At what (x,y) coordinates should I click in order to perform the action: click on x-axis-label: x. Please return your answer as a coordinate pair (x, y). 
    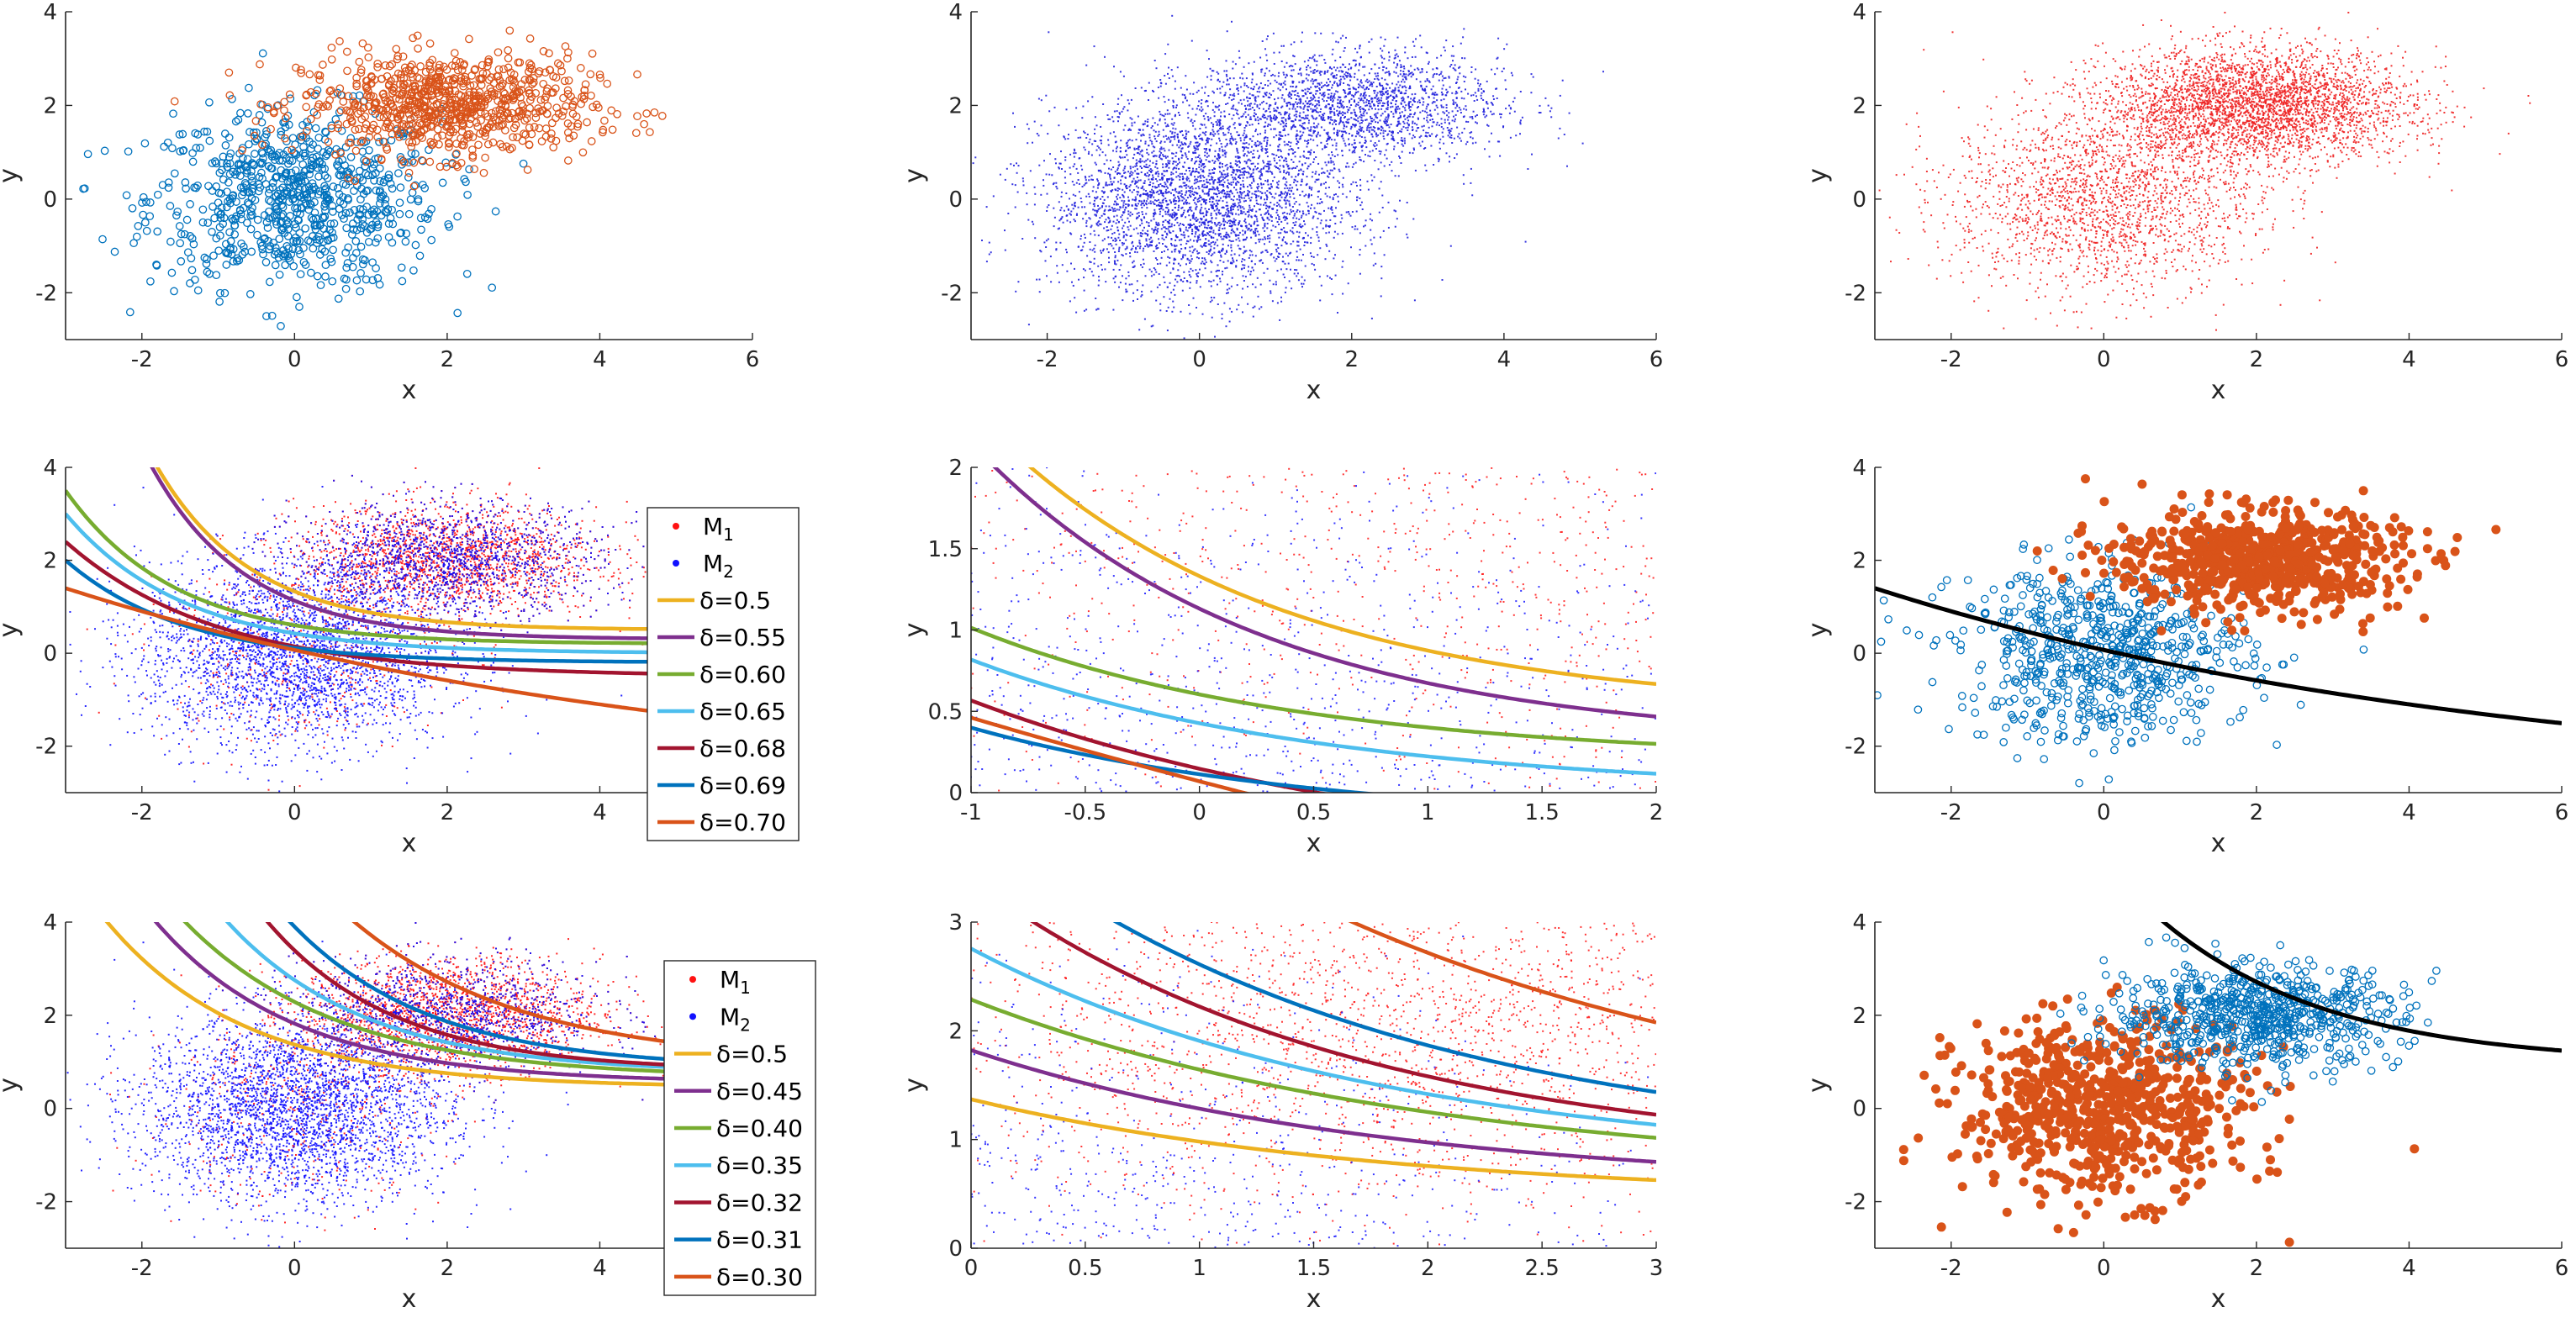
    Looking at the image, I should click on (409, 390).